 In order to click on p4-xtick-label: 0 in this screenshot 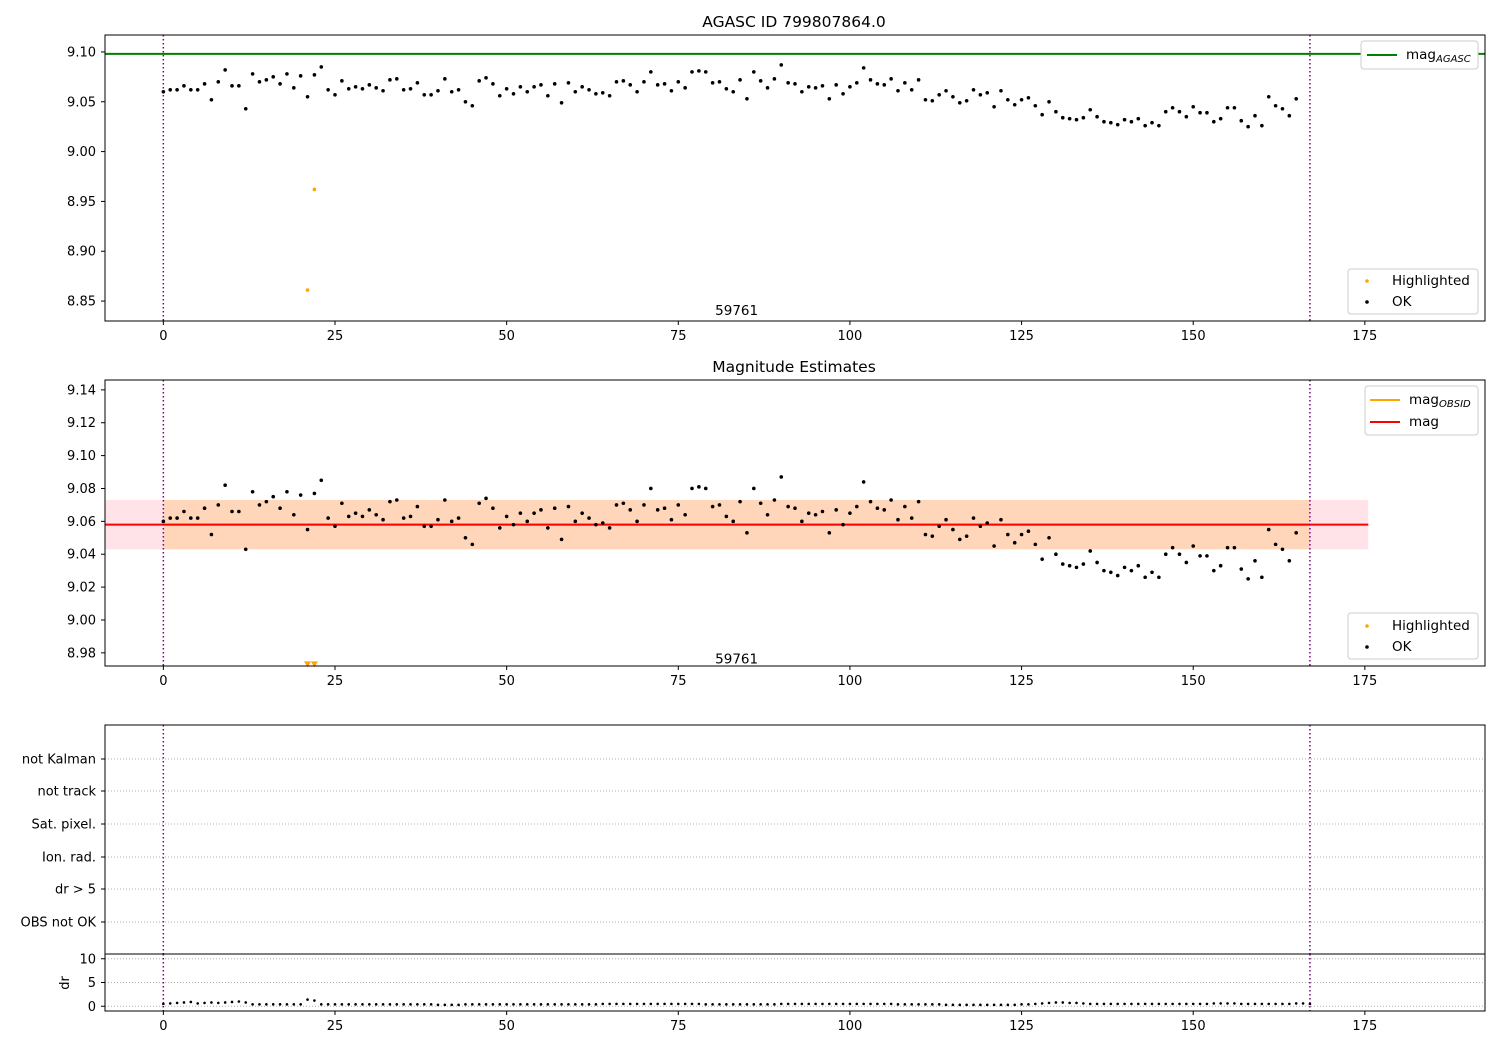, I will do `click(163, 1026)`.